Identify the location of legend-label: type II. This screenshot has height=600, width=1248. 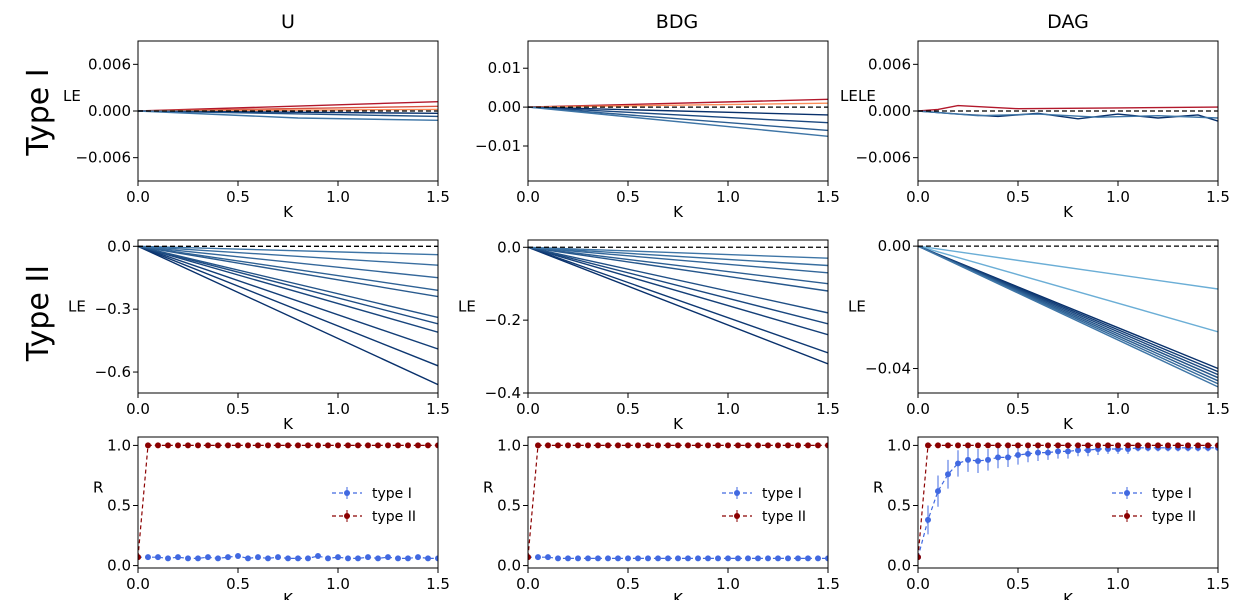
(1174, 517).